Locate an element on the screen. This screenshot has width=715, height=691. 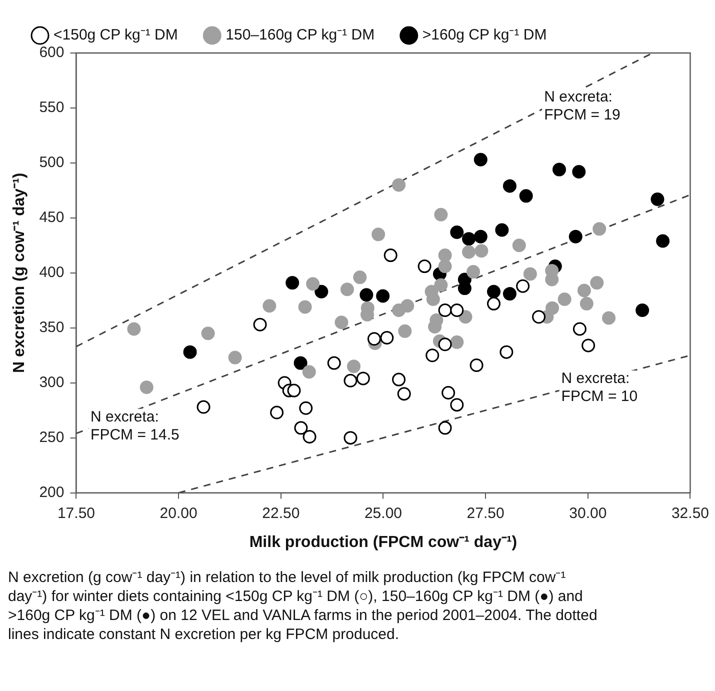
x-axis-title: Milk production (FPCM cow⁻¹ day⁻¹) is located at coordinates (383, 542).